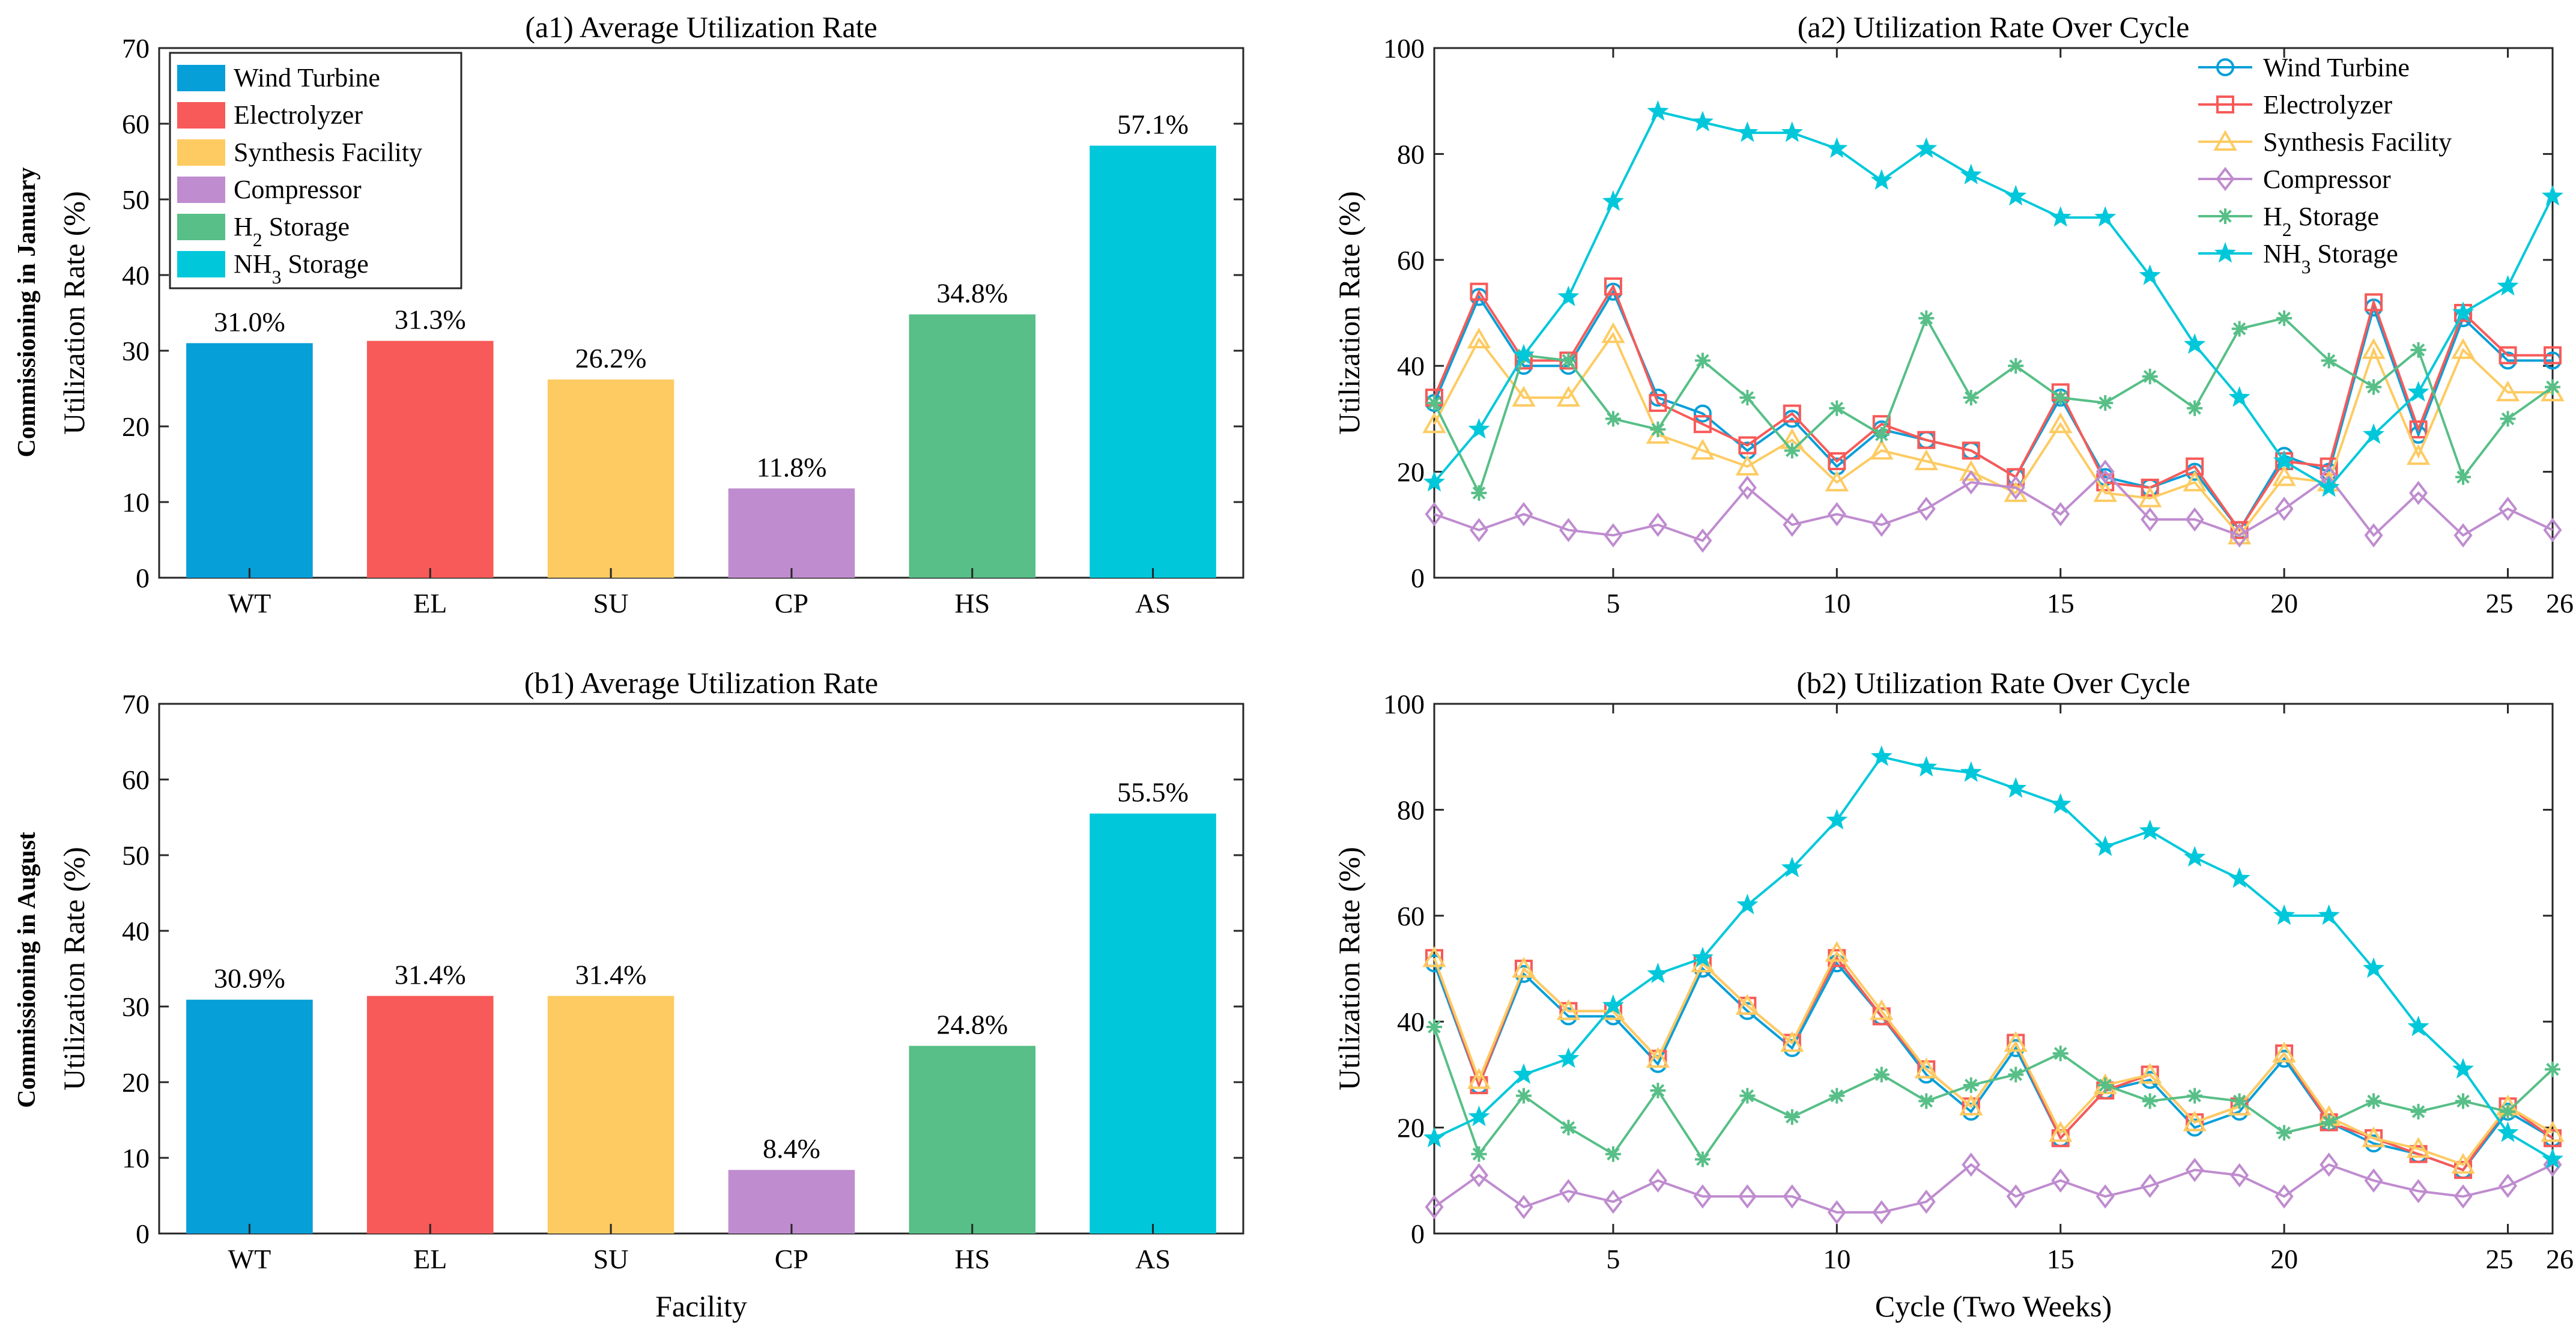  What do you see at coordinates (430, 603) in the screenshot?
I see `x-tick-label: EL` at bounding box center [430, 603].